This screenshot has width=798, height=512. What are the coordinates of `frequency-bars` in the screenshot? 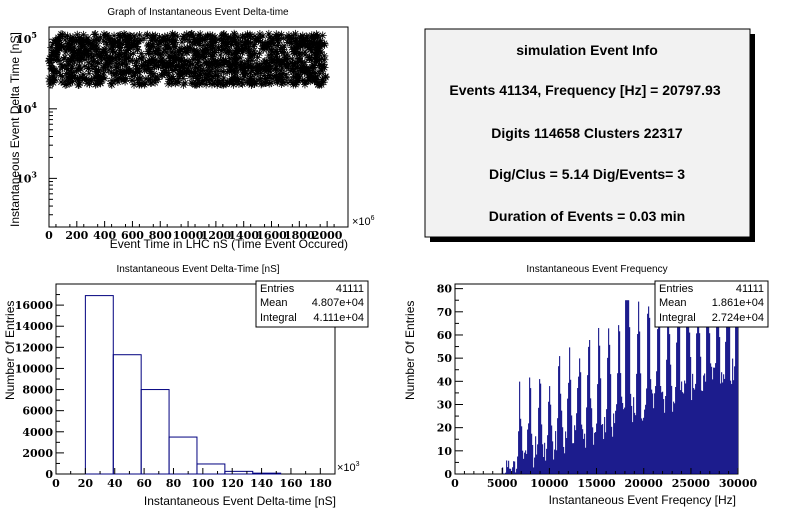 It's located at (620, 381).